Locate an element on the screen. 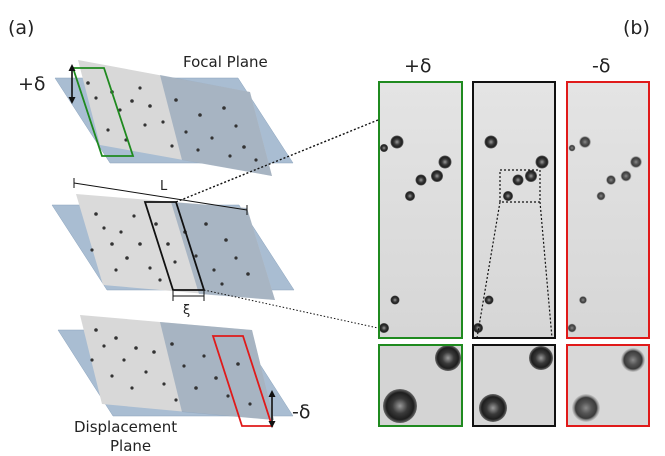 The width and height of the screenshot is (665, 456). zoom-focal-frame is located at coordinates (514, 385).